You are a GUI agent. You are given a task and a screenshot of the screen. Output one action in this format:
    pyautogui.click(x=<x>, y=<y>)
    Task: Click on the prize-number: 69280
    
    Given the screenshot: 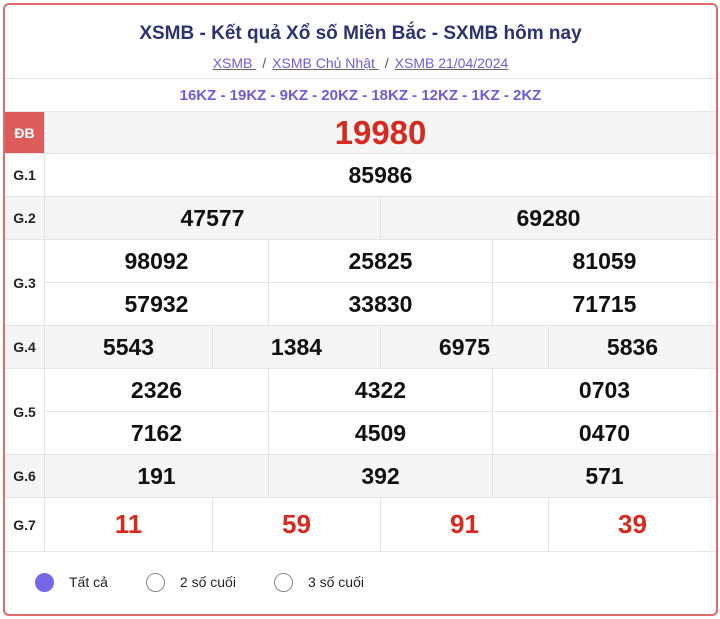 What is the action you would take?
    pyautogui.click(x=548, y=218)
    